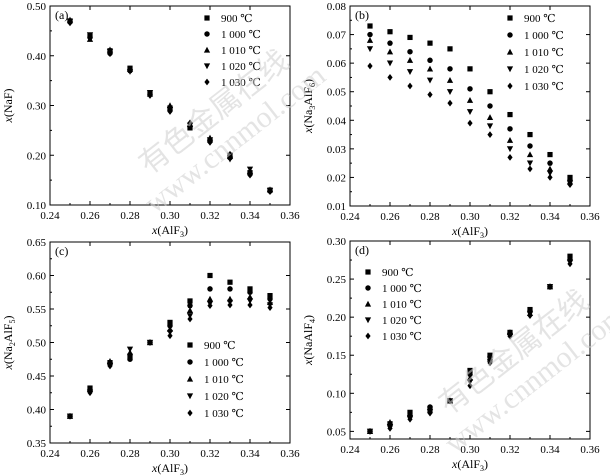 This screenshot has height=476, width=610. Describe the element at coordinates (337, 150) in the screenshot. I see `y-tick-label: 0.03` at that location.